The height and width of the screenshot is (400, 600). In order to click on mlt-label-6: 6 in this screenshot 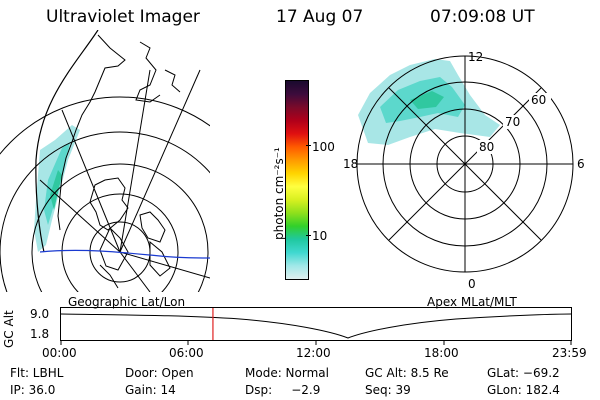, I will do `click(581, 164)`.